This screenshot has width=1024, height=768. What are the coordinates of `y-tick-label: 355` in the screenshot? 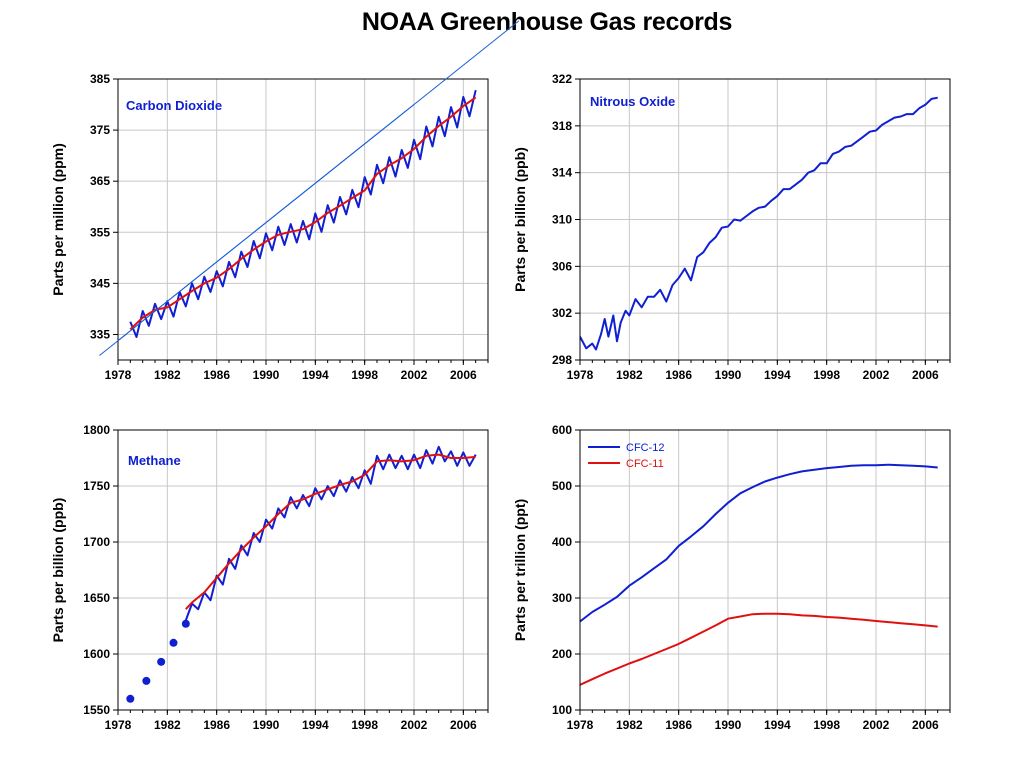 It's located at (100, 232).